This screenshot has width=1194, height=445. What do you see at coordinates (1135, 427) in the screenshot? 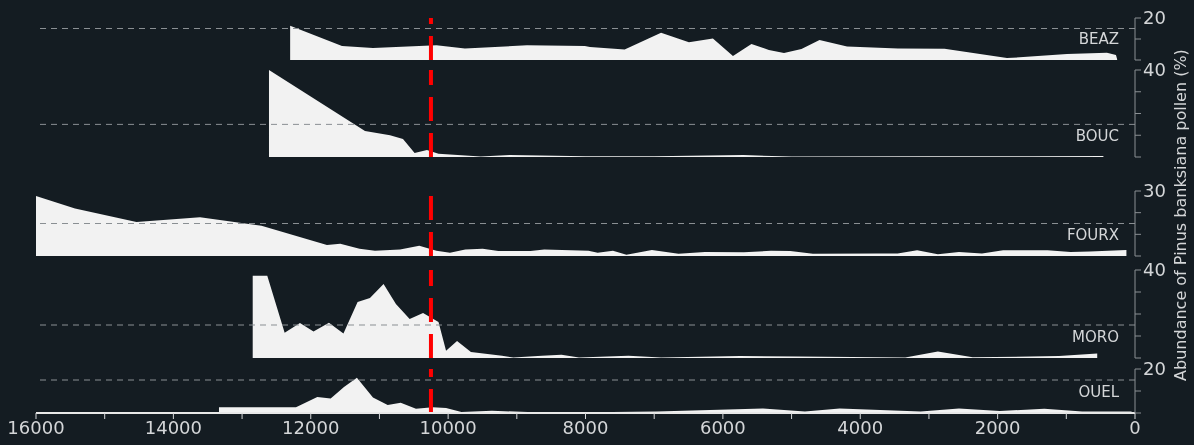
I see `x-tick-label: 0` at bounding box center [1135, 427].